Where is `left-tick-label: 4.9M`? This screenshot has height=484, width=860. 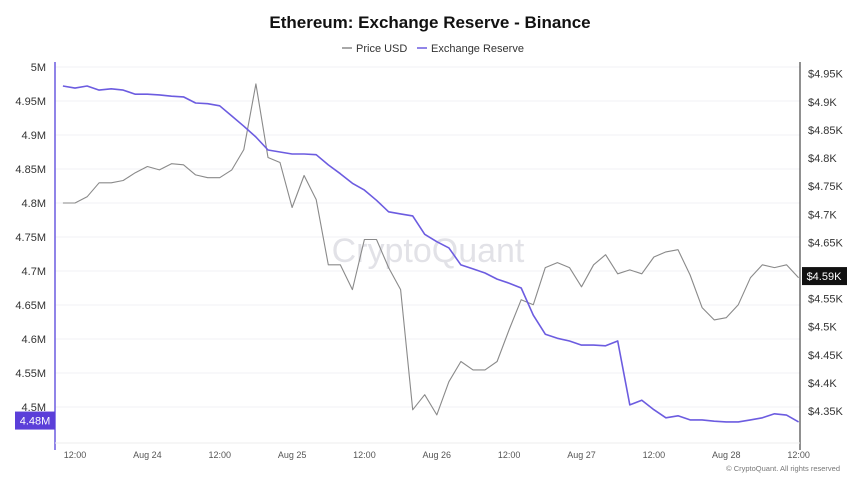
left-tick-label: 4.9M is located at coordinates (34, 136).